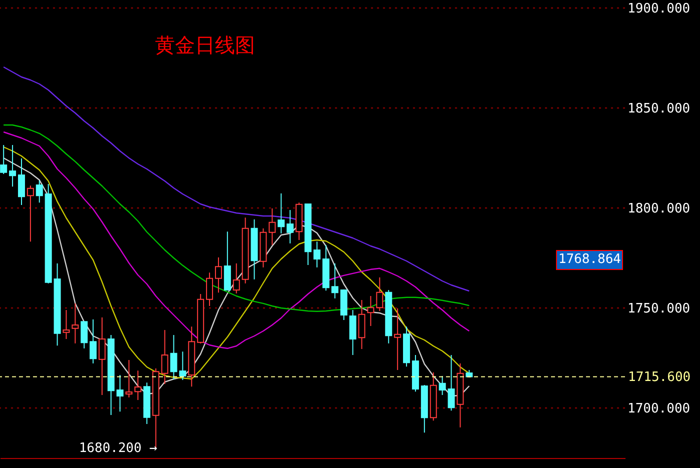  What do you see at coordinates (659, 109) in the screenshot?
I see `y-tick-label: 1850.000` at bounding box center [659, 109].